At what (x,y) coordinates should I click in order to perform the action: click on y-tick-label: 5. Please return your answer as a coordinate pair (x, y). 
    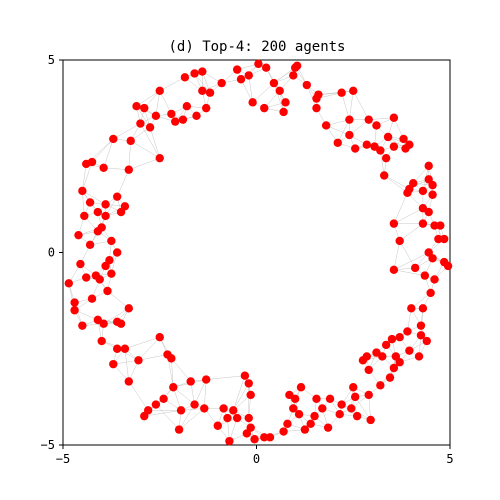
    Looking at the image, I should click on (51, 60).